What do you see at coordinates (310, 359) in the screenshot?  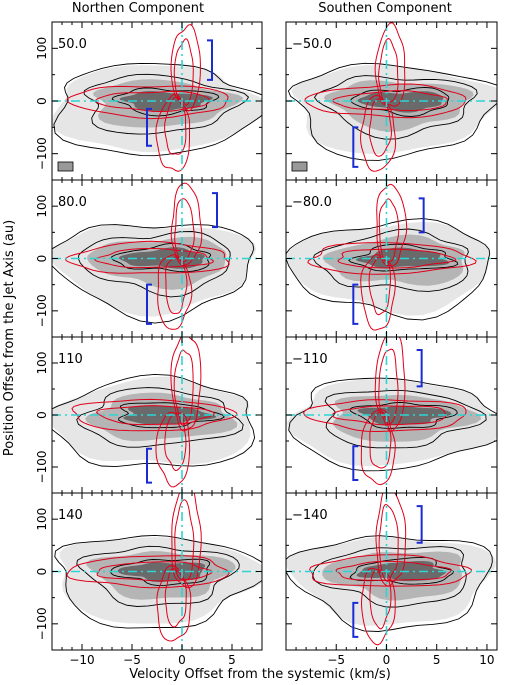 I see `panel-label: −110` at bounding box center [310, 359].